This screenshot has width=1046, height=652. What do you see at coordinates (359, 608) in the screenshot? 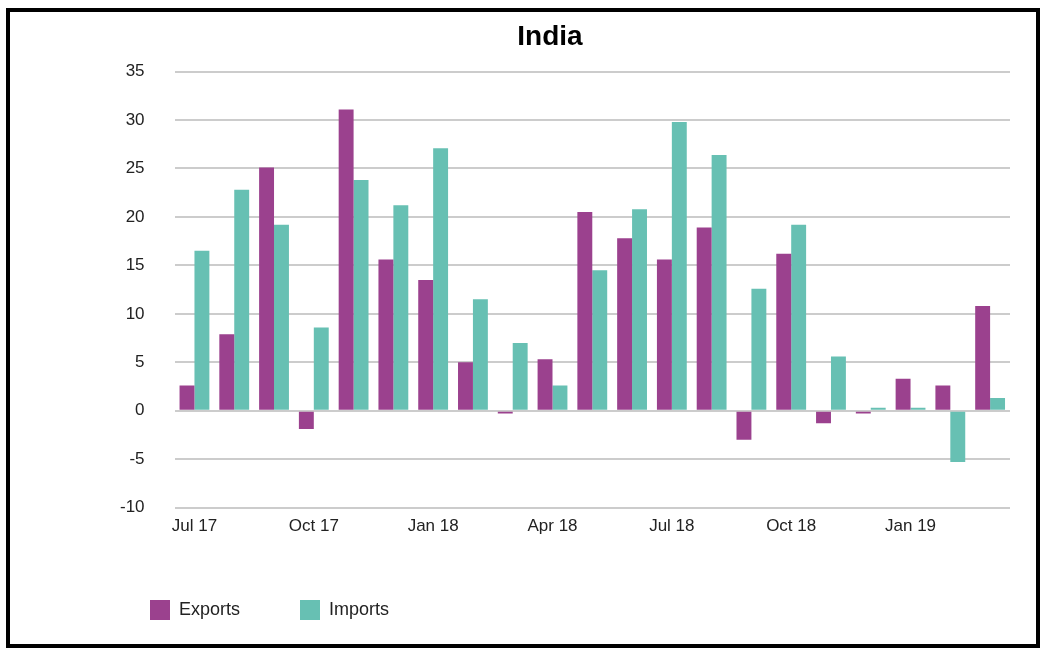
I see `legend-label: Imports` at bounding box center [359, 608].